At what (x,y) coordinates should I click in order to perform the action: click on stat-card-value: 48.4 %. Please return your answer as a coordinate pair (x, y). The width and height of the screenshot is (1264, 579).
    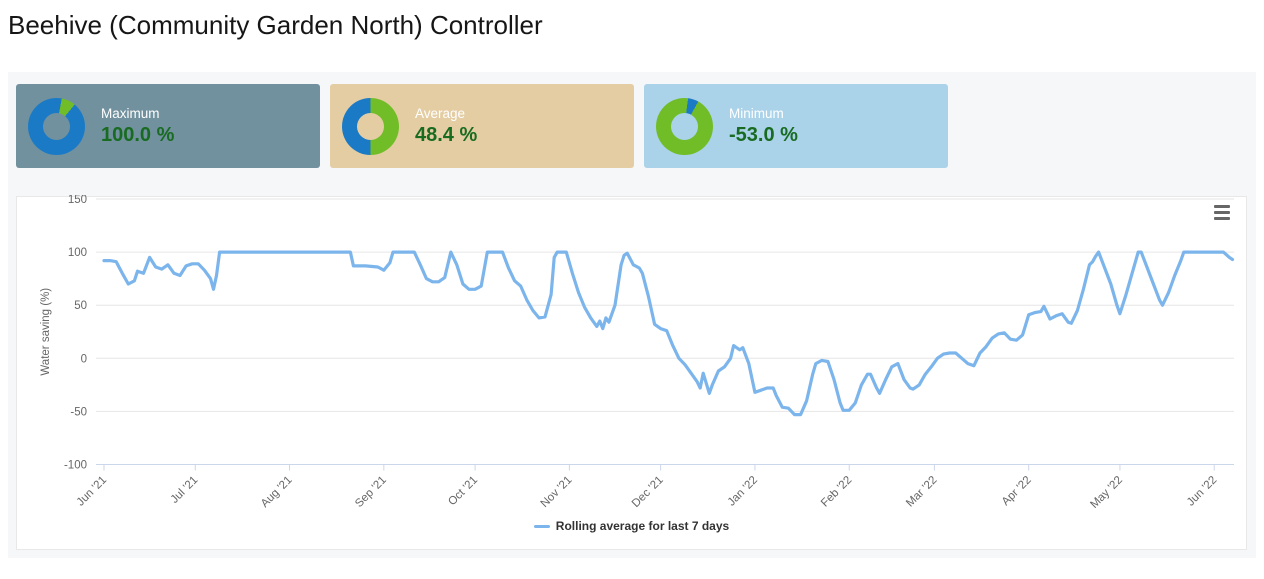
    Looking at the image, I should click on (446, 134).